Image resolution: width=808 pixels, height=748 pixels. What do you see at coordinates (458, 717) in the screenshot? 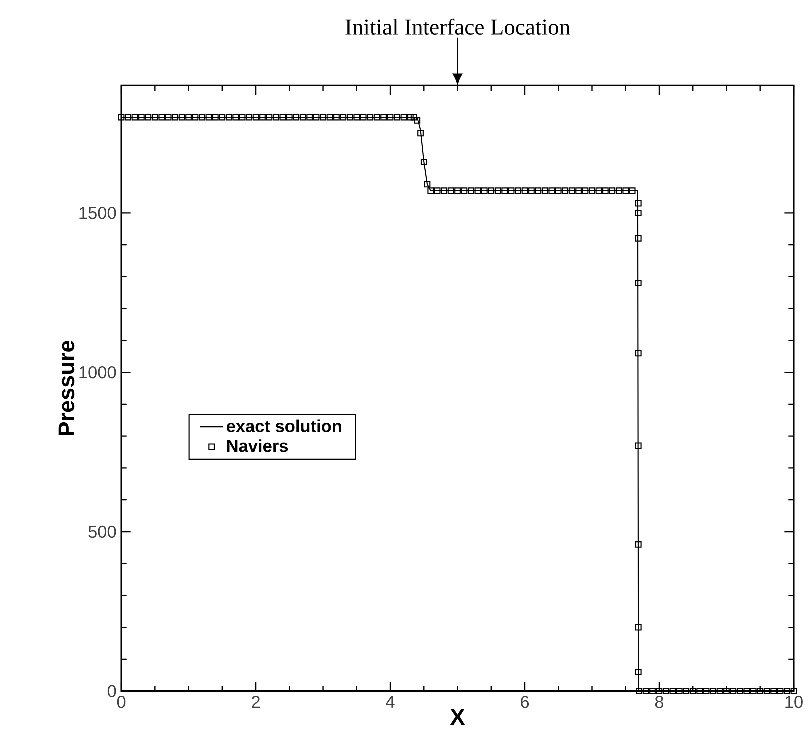
I see `x-axis-title: X` at bounding box center [458, 717].